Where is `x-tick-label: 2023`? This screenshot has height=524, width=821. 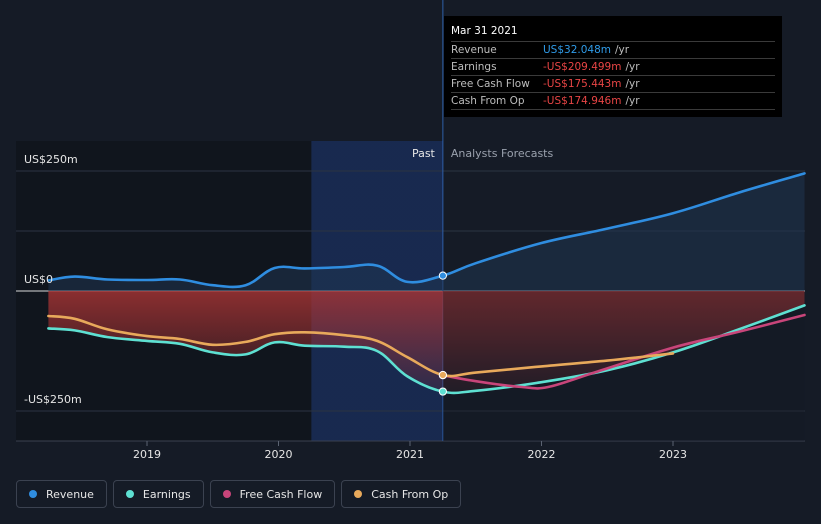 x-tick-label: 2023 is located at coordinates (673, 454).